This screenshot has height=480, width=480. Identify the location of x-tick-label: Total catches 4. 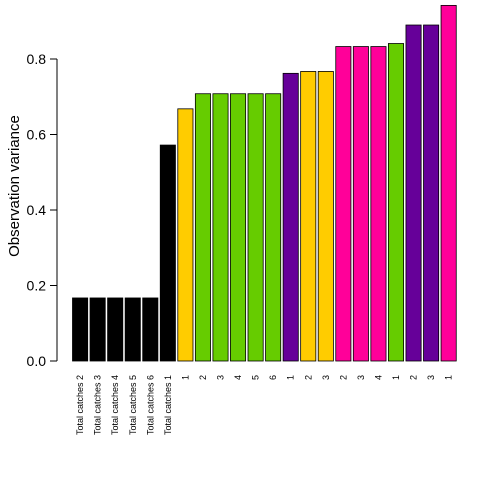
(115, 405).